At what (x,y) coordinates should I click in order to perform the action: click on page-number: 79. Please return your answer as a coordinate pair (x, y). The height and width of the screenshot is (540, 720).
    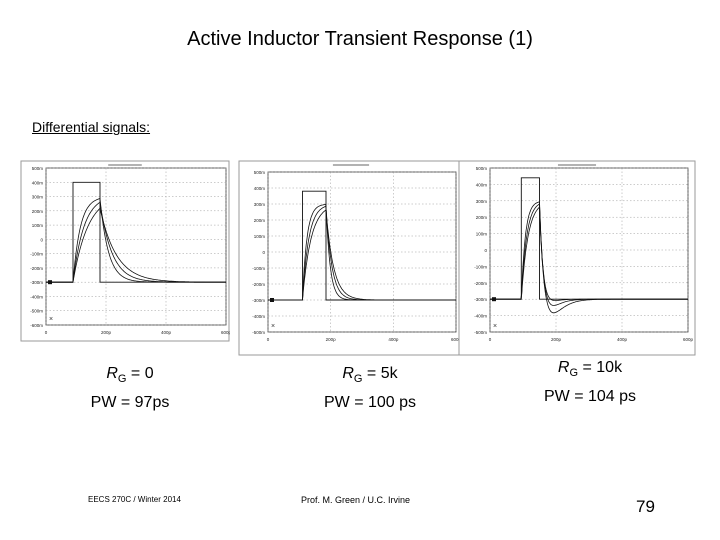
    Looking at the image, I should click on (645, 506).